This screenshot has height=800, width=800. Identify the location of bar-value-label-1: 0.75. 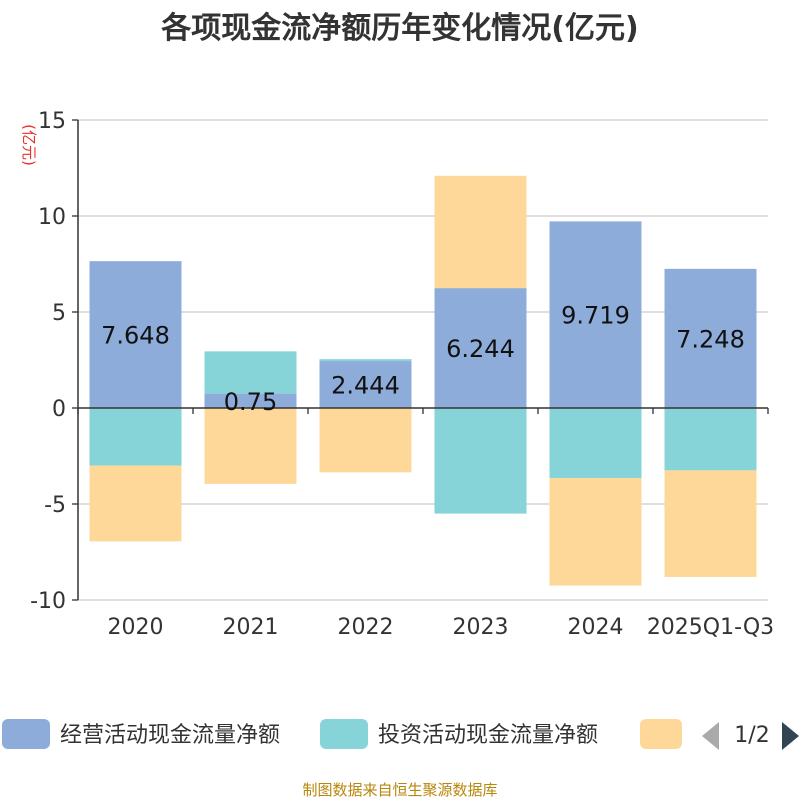
(250, 402).